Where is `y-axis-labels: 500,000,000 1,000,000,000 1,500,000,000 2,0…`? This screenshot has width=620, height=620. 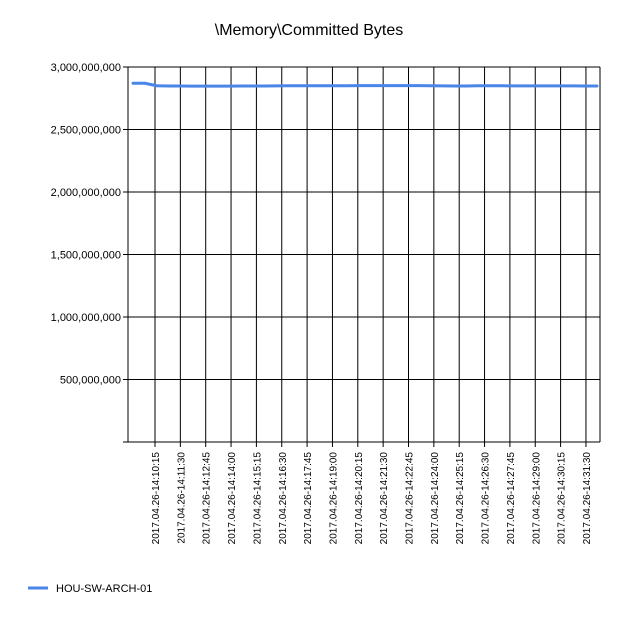
y-axis-labels: 500,000,000 1,000,000,000 1,500,000,000 2,0… is located at coordinates (86, 224).